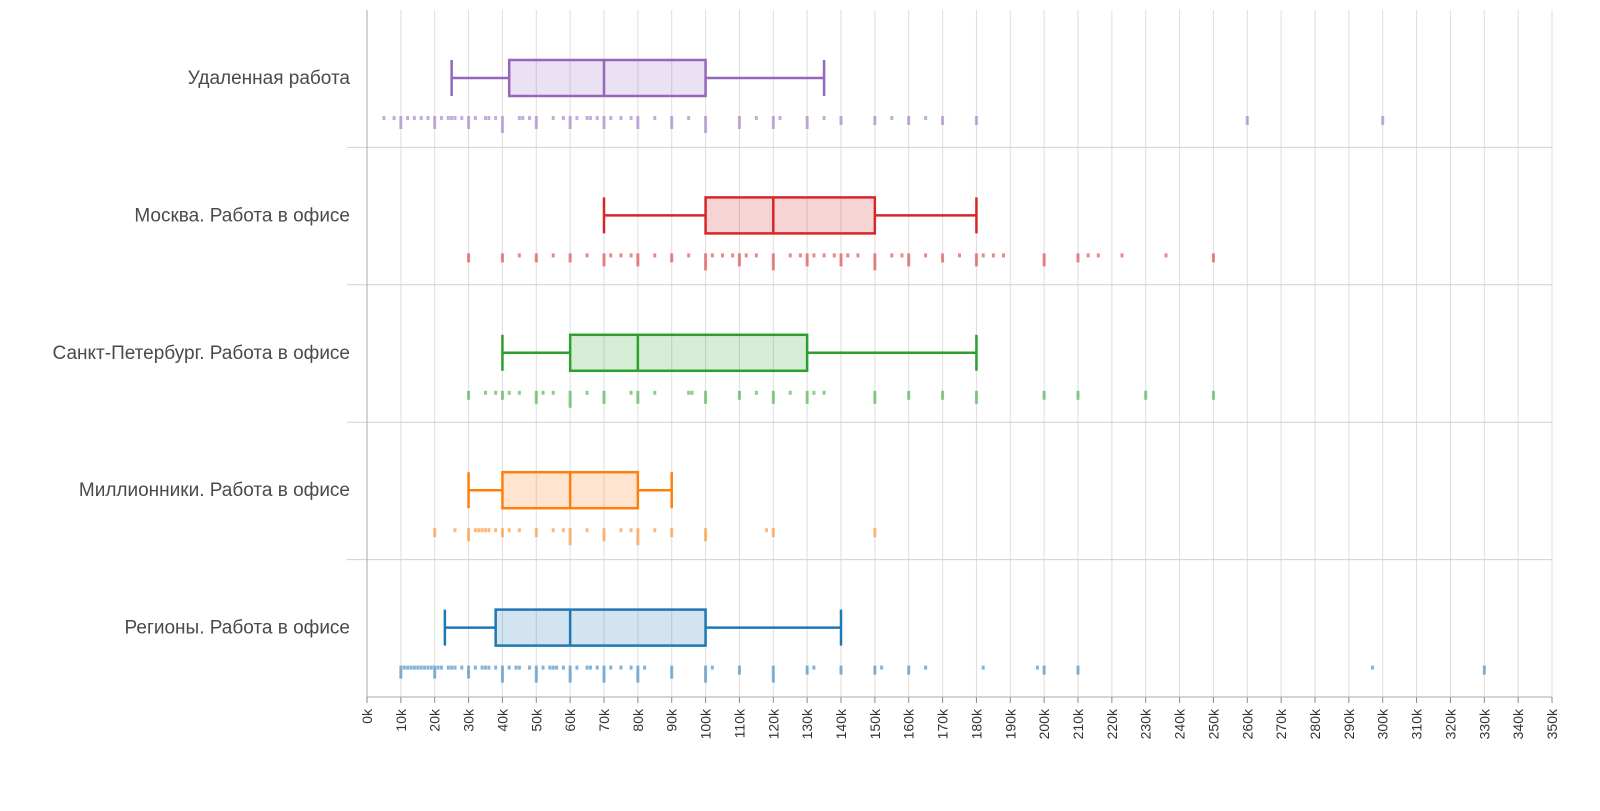 Image resolution: width=1600 pixels, height=811 pixels. I want to click on x-tick-label: 40k, so click(502, 720).